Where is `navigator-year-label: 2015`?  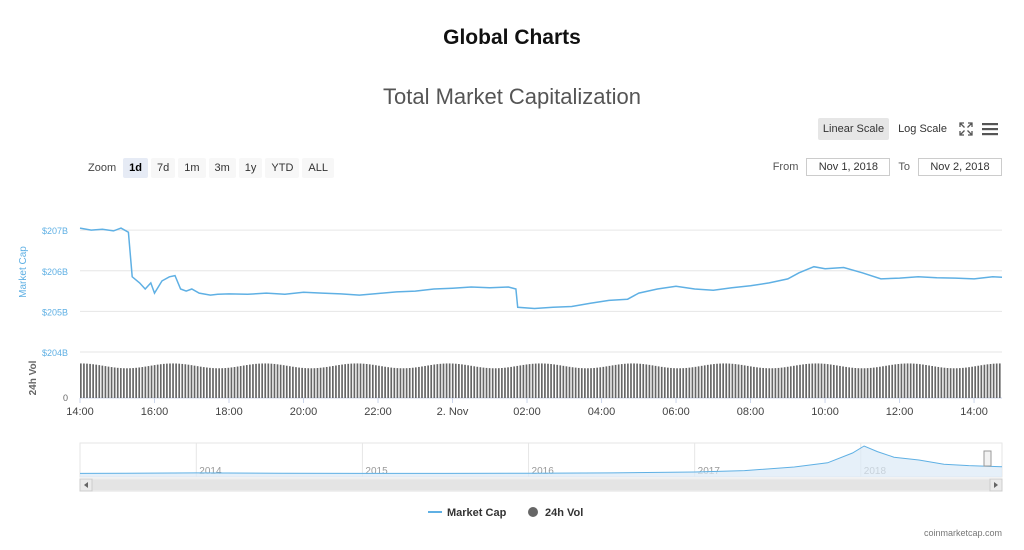 navigator-year-label: 2015 is located at coordinates (376, 471).